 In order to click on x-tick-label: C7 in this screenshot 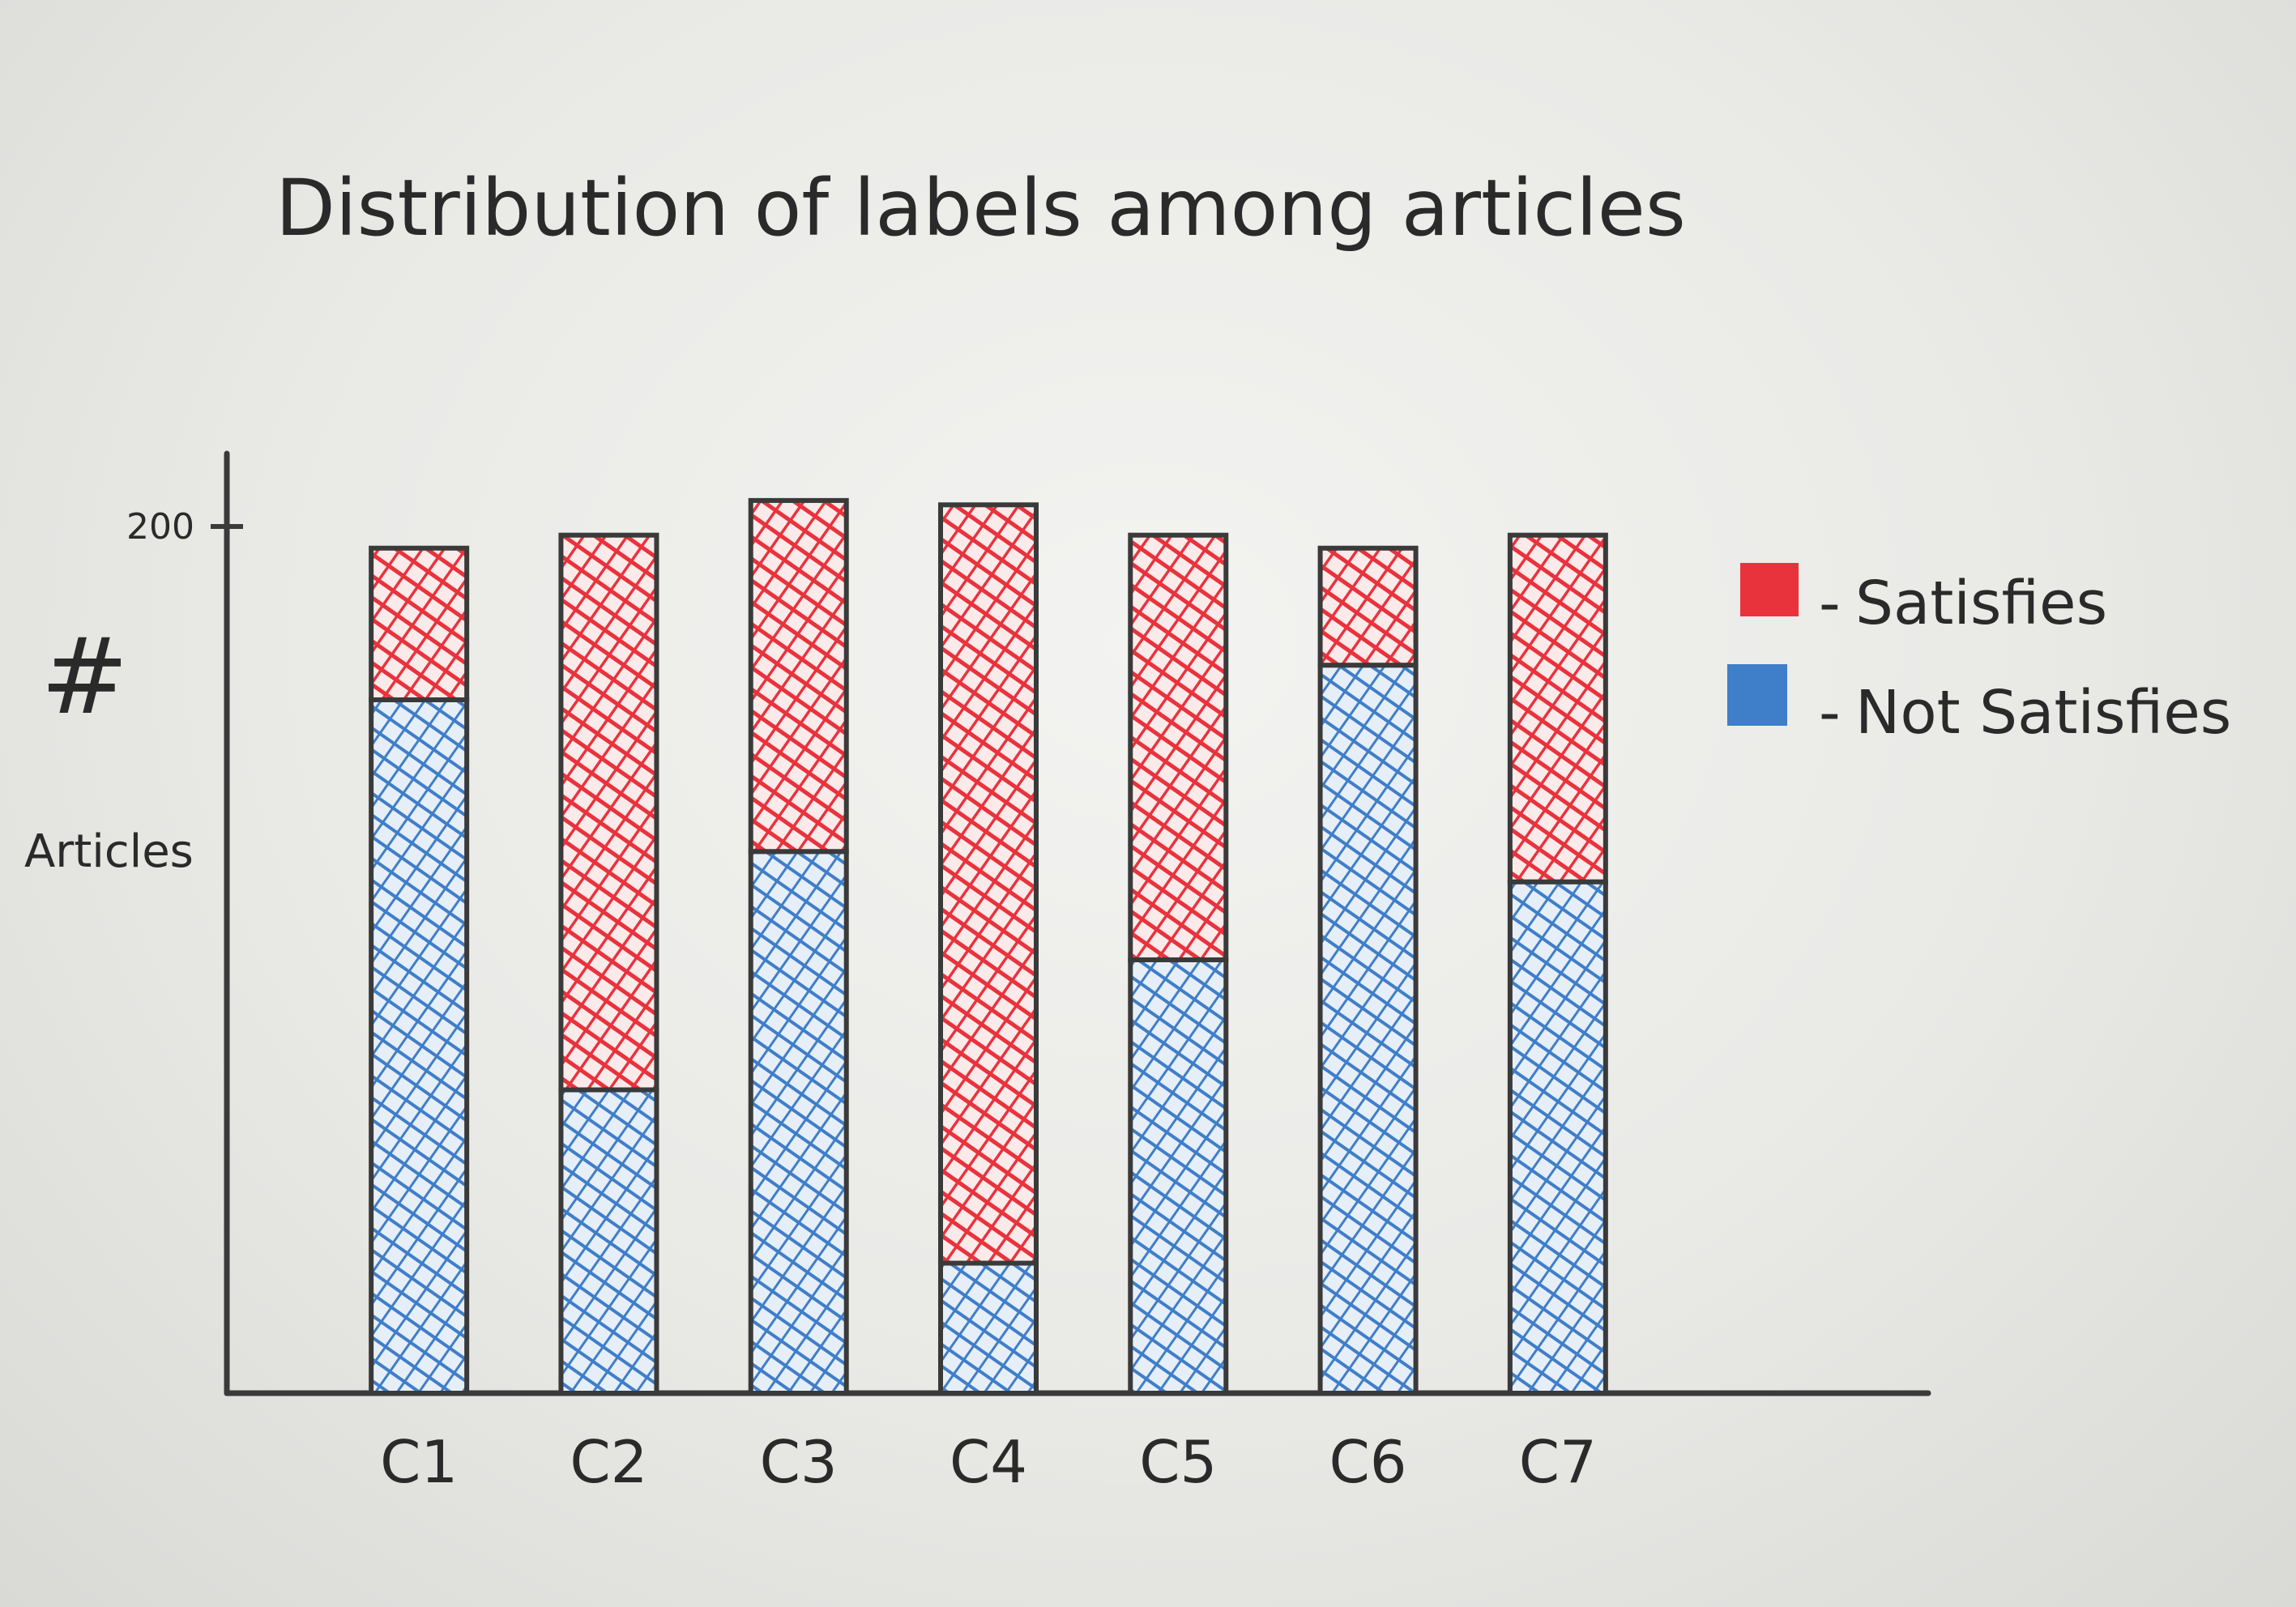, I will do `click(1558, 1462)`.